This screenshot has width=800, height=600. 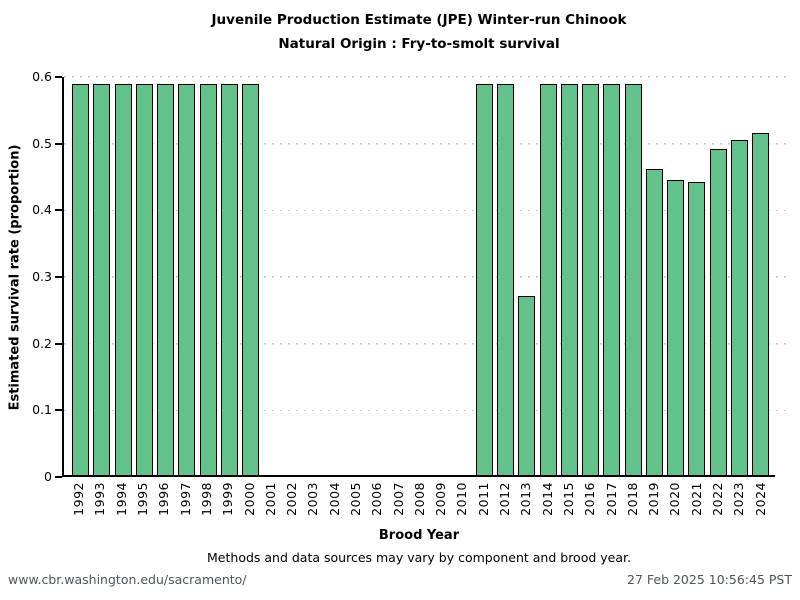 What do you see at coordinates (100, 499) in the screenshot?
I see `x-tick-label-1993: 1993` at bounding box center [100, 499].